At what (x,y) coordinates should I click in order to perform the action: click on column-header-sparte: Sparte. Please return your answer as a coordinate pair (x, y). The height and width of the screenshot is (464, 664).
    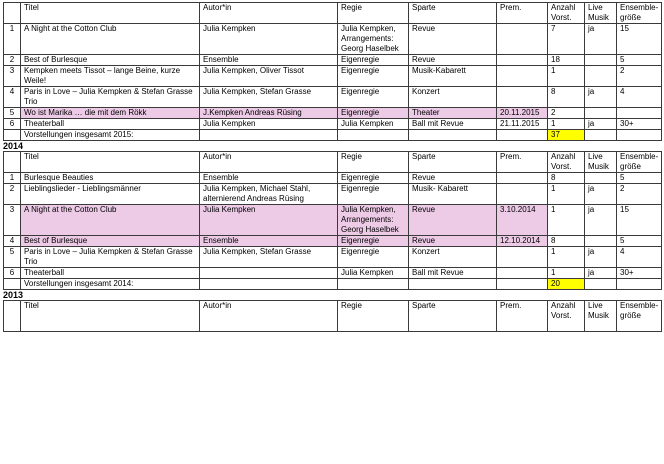
    Looking at the image, I should click on (452, 13).